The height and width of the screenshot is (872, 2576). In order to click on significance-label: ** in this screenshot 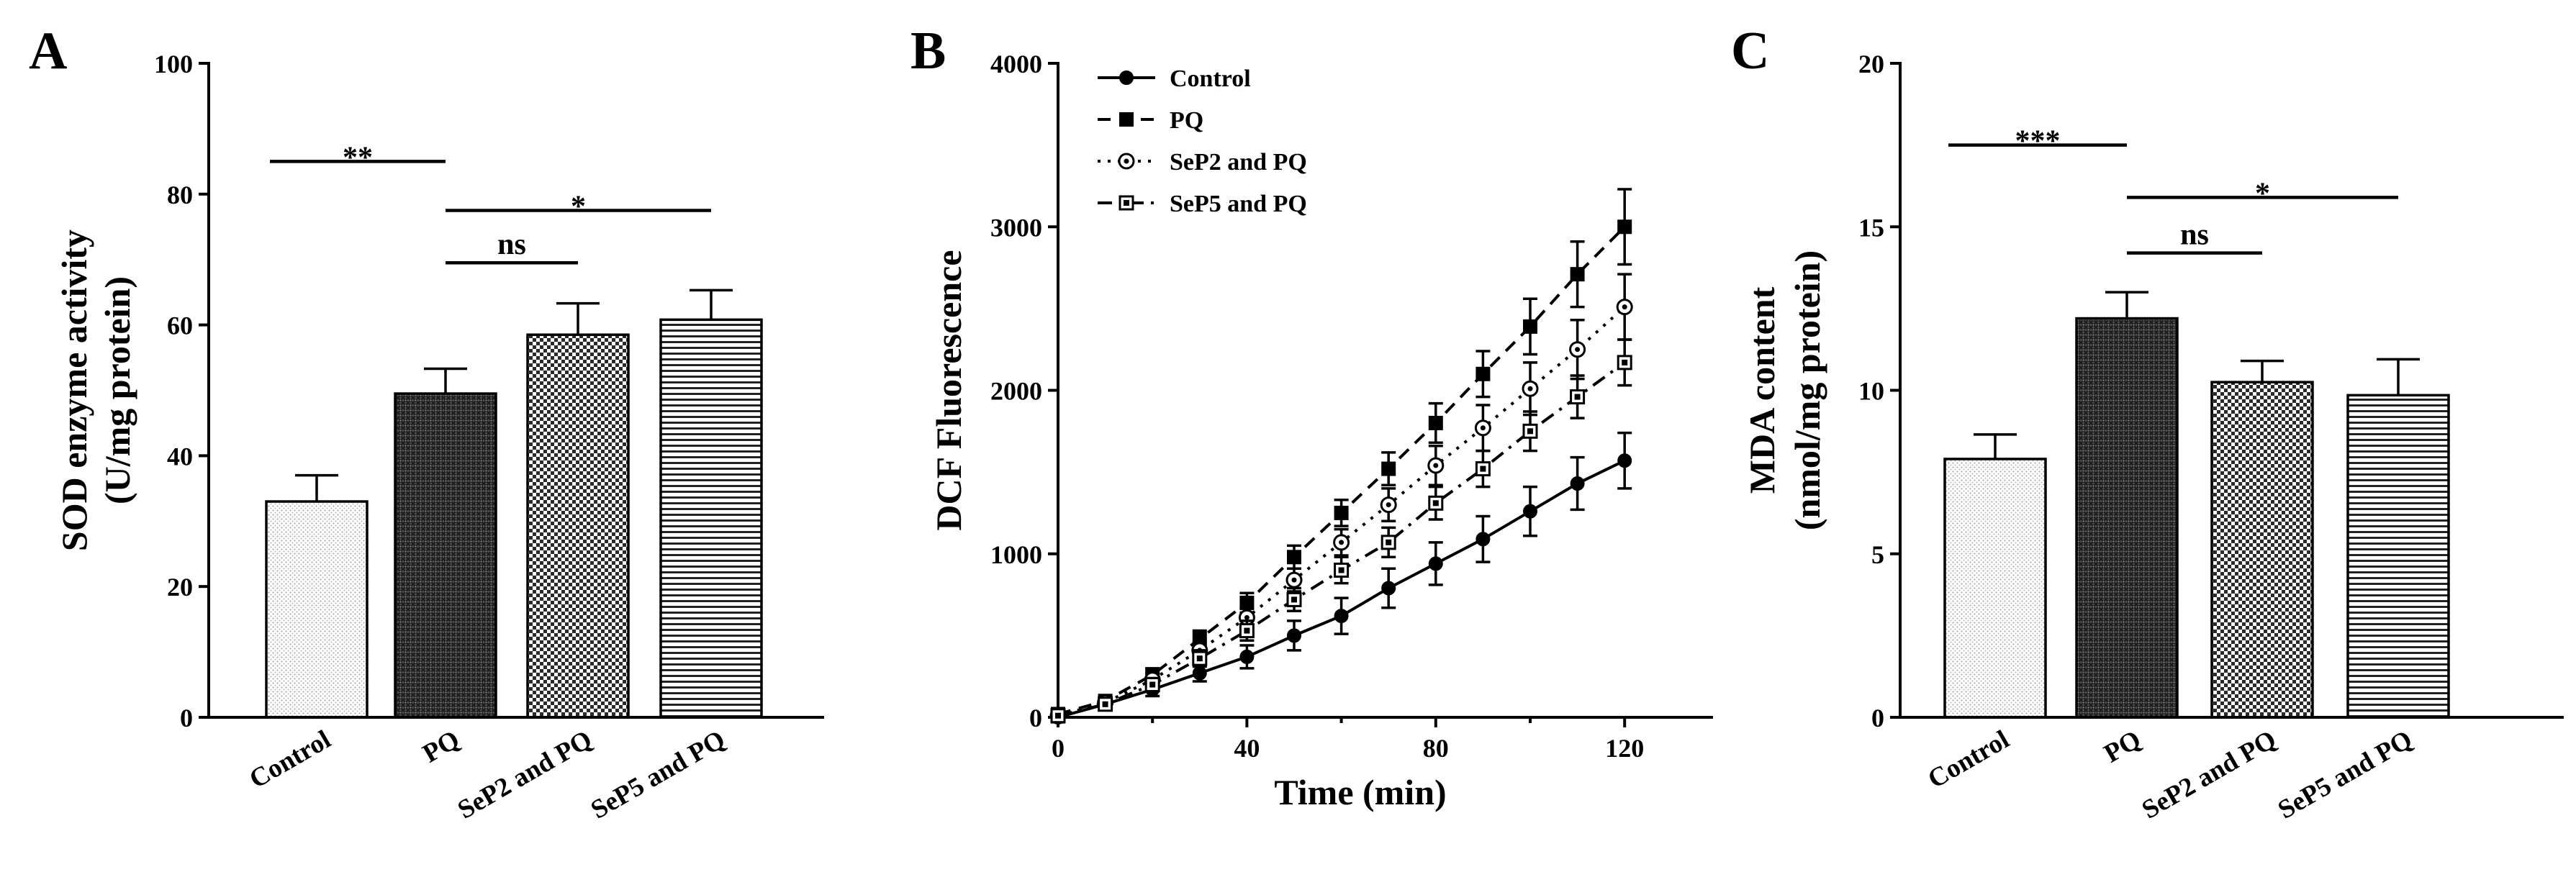, I will do `click(358, 157)`.